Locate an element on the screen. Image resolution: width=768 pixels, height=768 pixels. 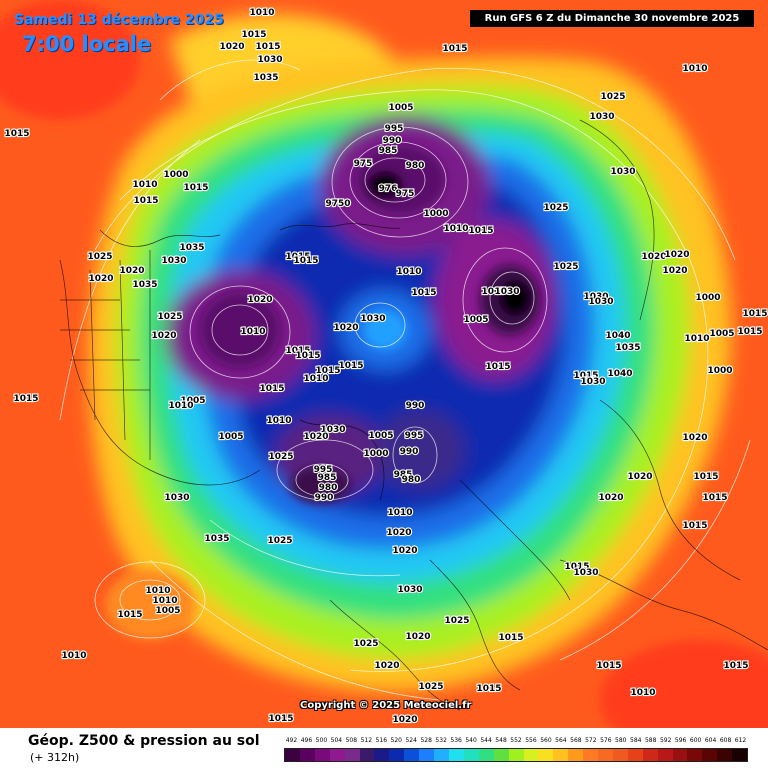
scale-label: 504 is located at coordinates (336, 740).